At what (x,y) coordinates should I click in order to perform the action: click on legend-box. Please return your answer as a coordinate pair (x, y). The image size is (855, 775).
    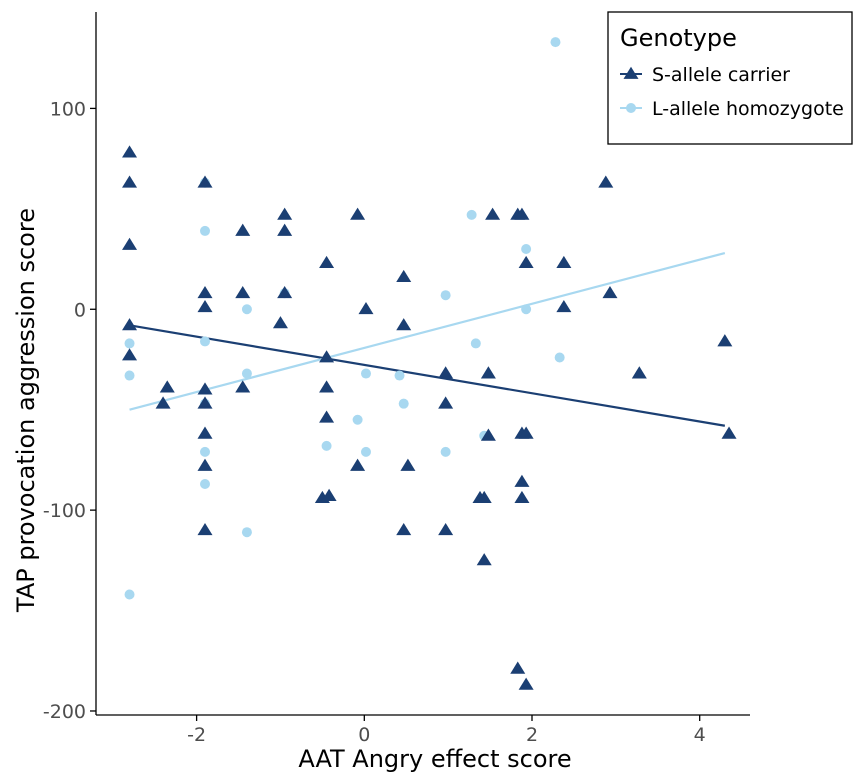
    Looking at the image, I should click on (730, 78).